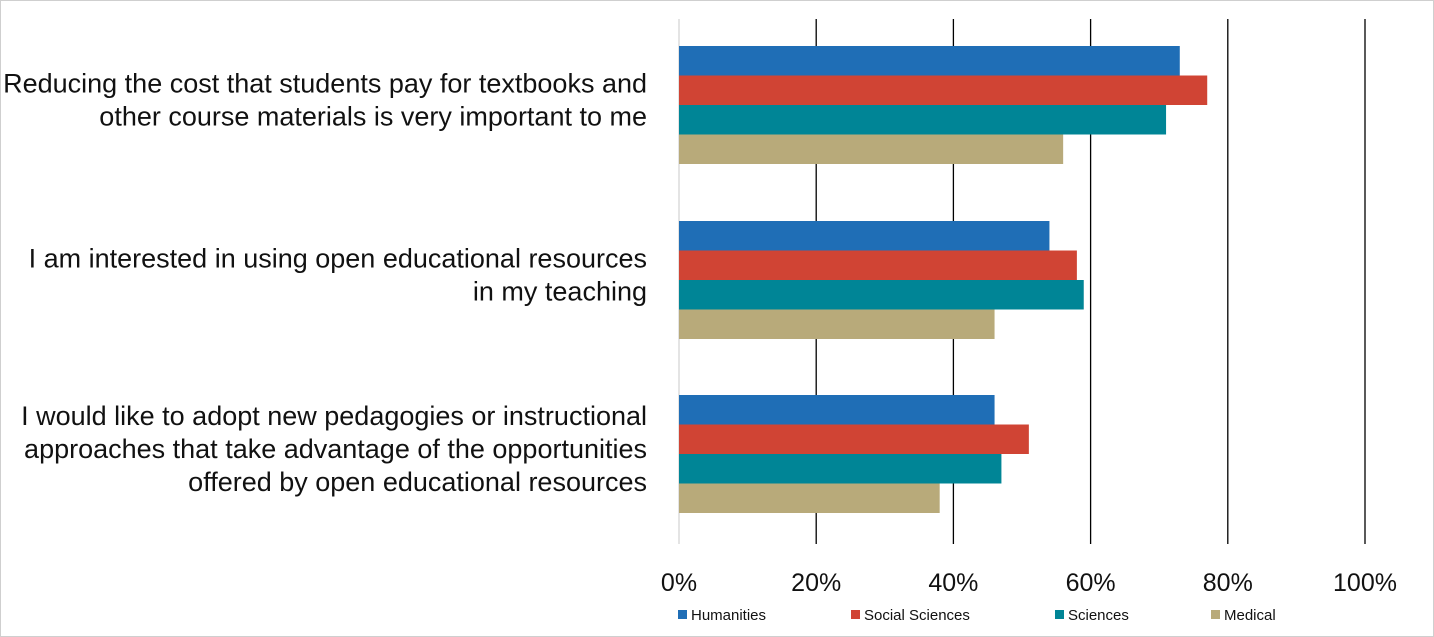 The width and height of the screenshot is (1434, 637). Describe the element at coordinates (679, 583) in the screenshot. I see `x-tick-label: 0%` at that location.